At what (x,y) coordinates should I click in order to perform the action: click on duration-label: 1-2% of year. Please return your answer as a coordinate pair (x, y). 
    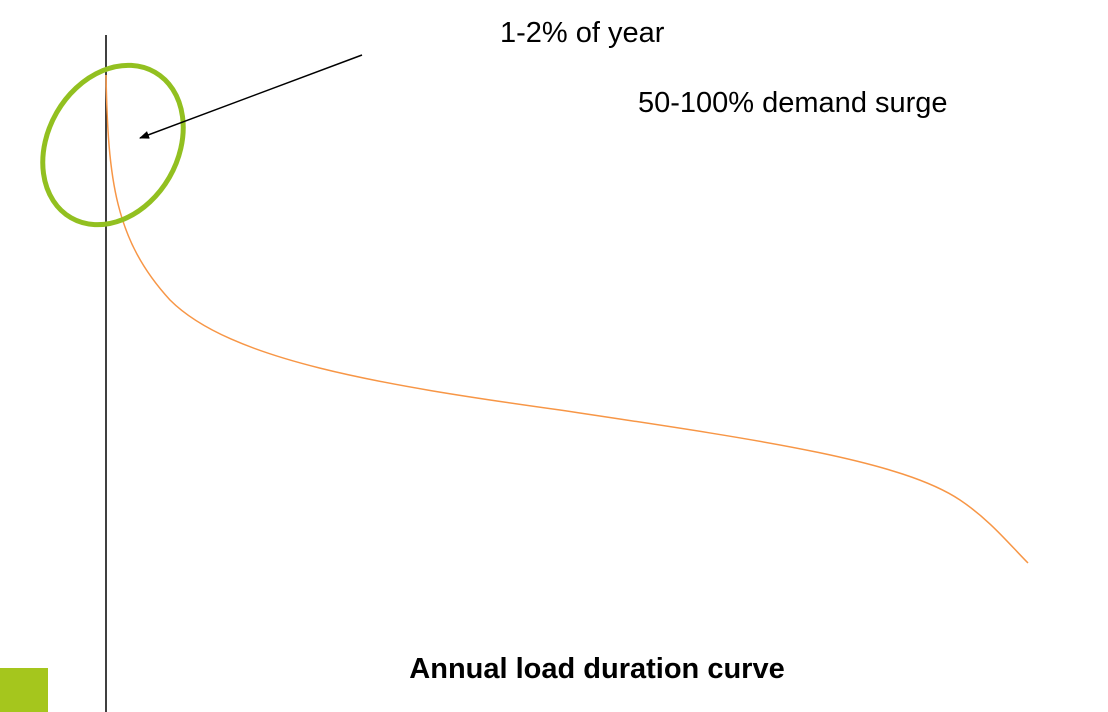
    Looking at the image, I should click on (582, 33).